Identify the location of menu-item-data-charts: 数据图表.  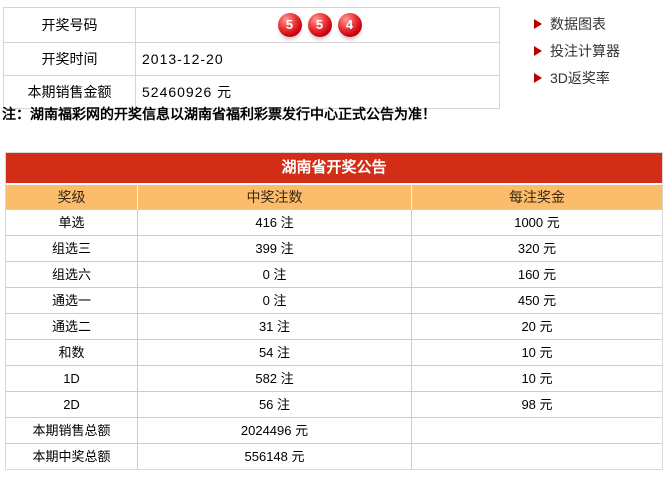
(584, 23).